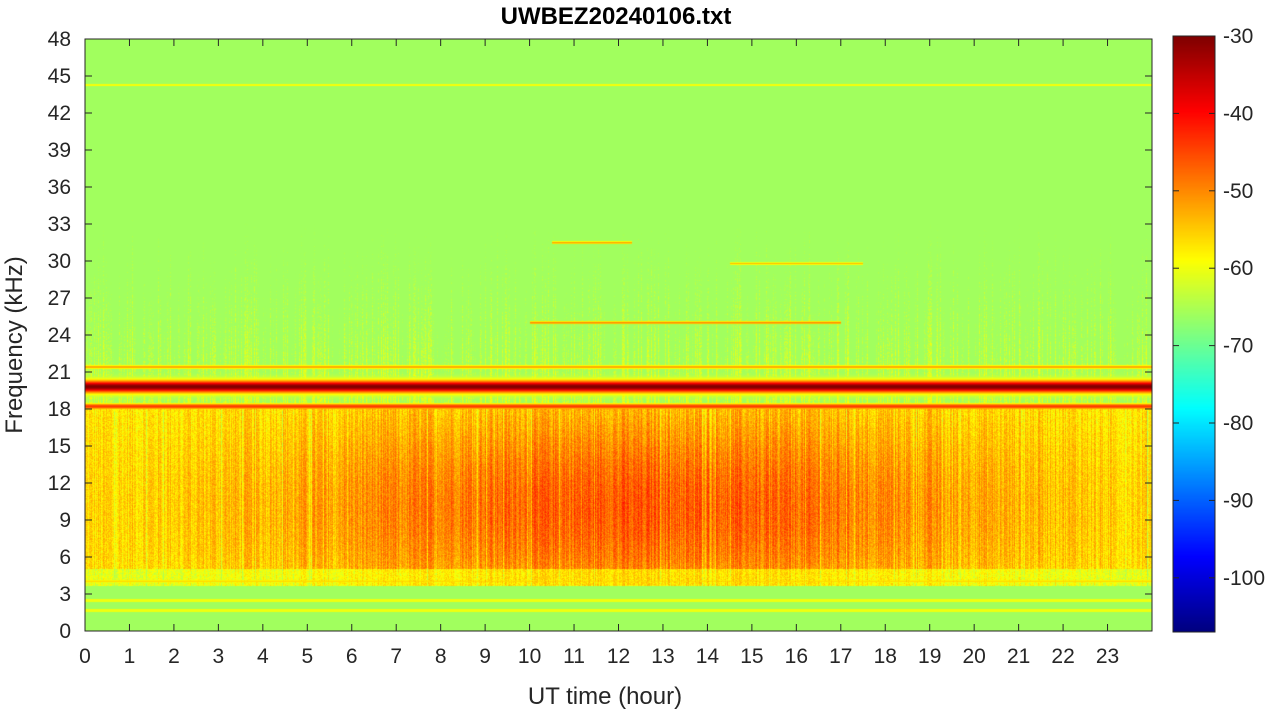  I want to click on x-tick-label: 21, so click(1018, 656).